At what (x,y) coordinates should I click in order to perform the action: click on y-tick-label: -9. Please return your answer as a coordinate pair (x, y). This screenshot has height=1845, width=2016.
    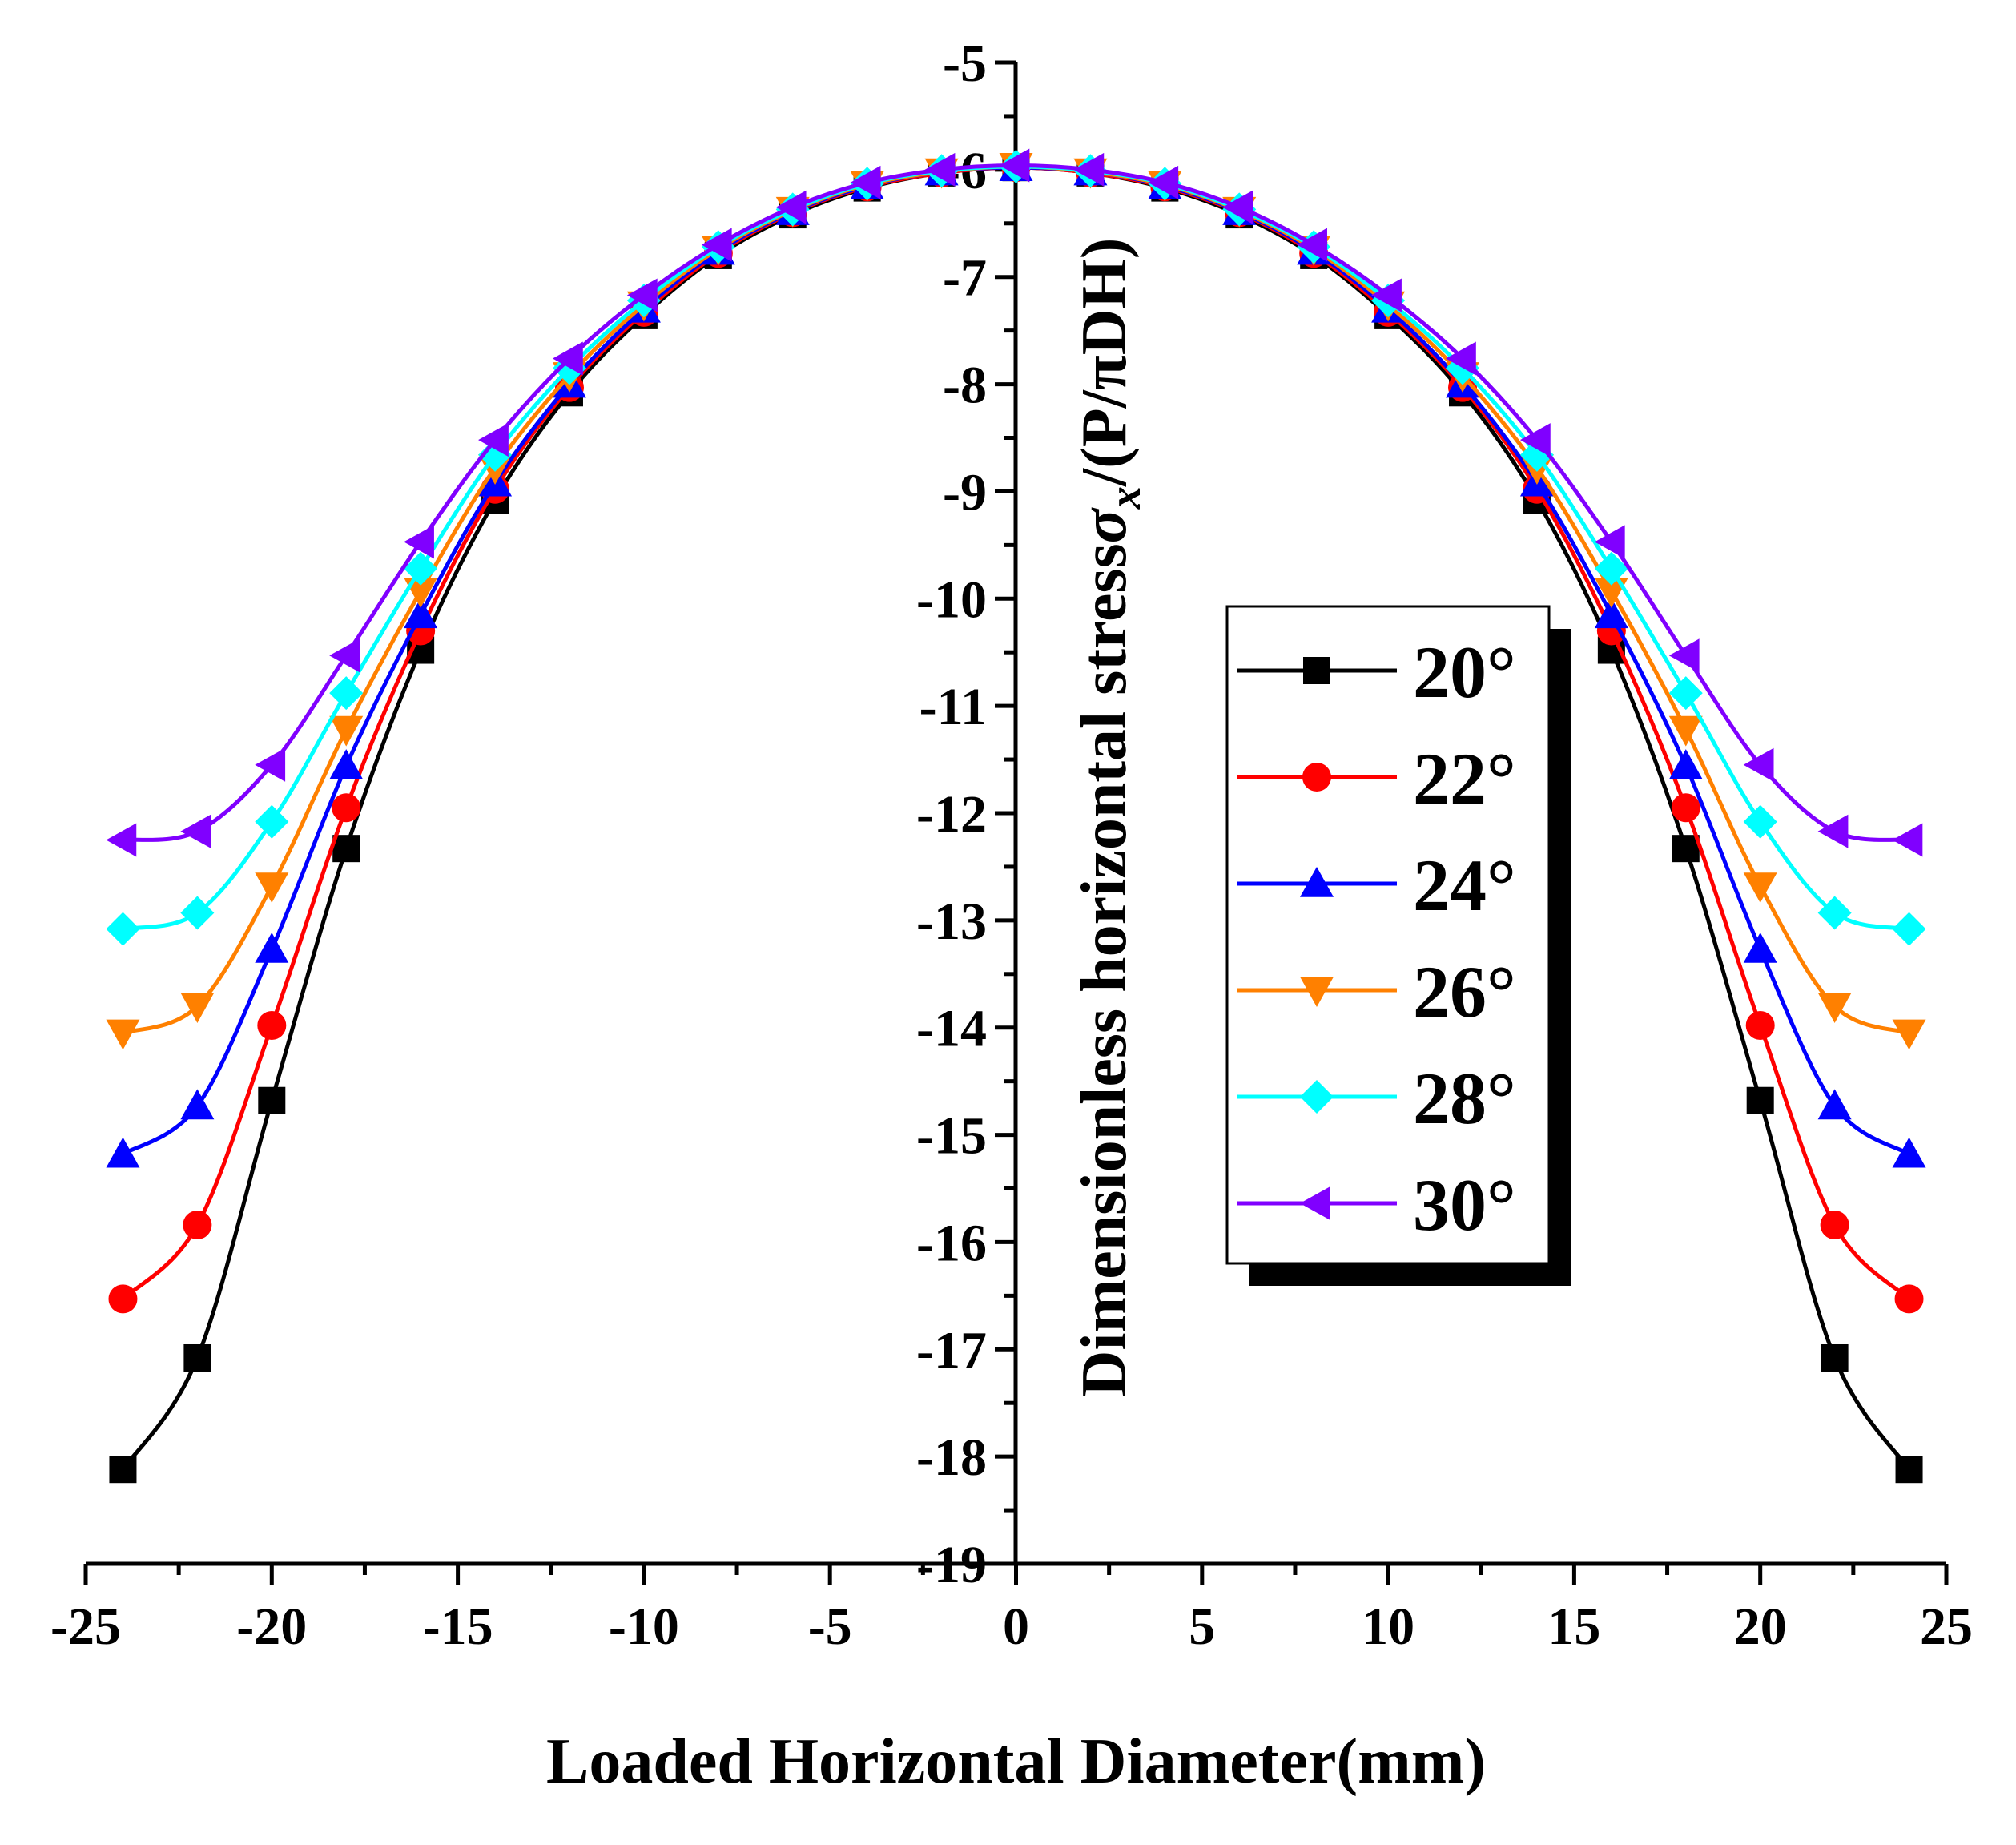
    Looking at the image, I should click on (965, 492).